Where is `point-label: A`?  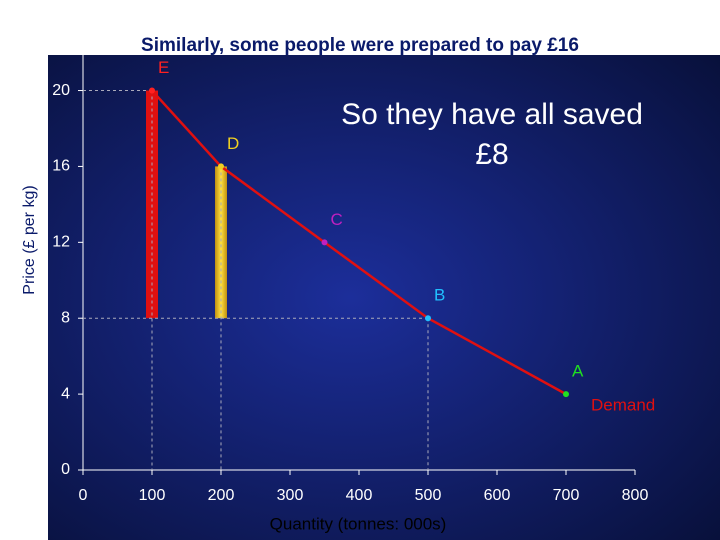
point-label: A is located at coordinates (578, 371).